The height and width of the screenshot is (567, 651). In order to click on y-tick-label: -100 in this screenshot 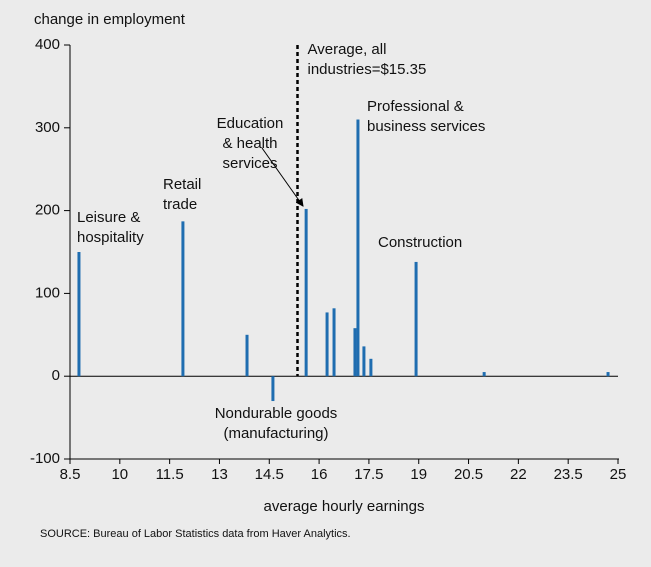, I will do `click(45, 458)`.